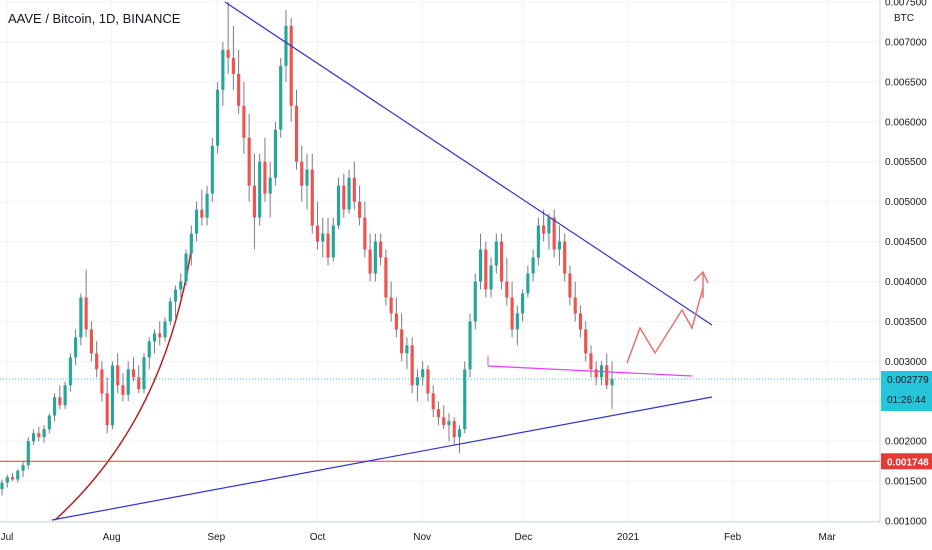  I want to click on time-tick-label: Sep, so click(216, 537).